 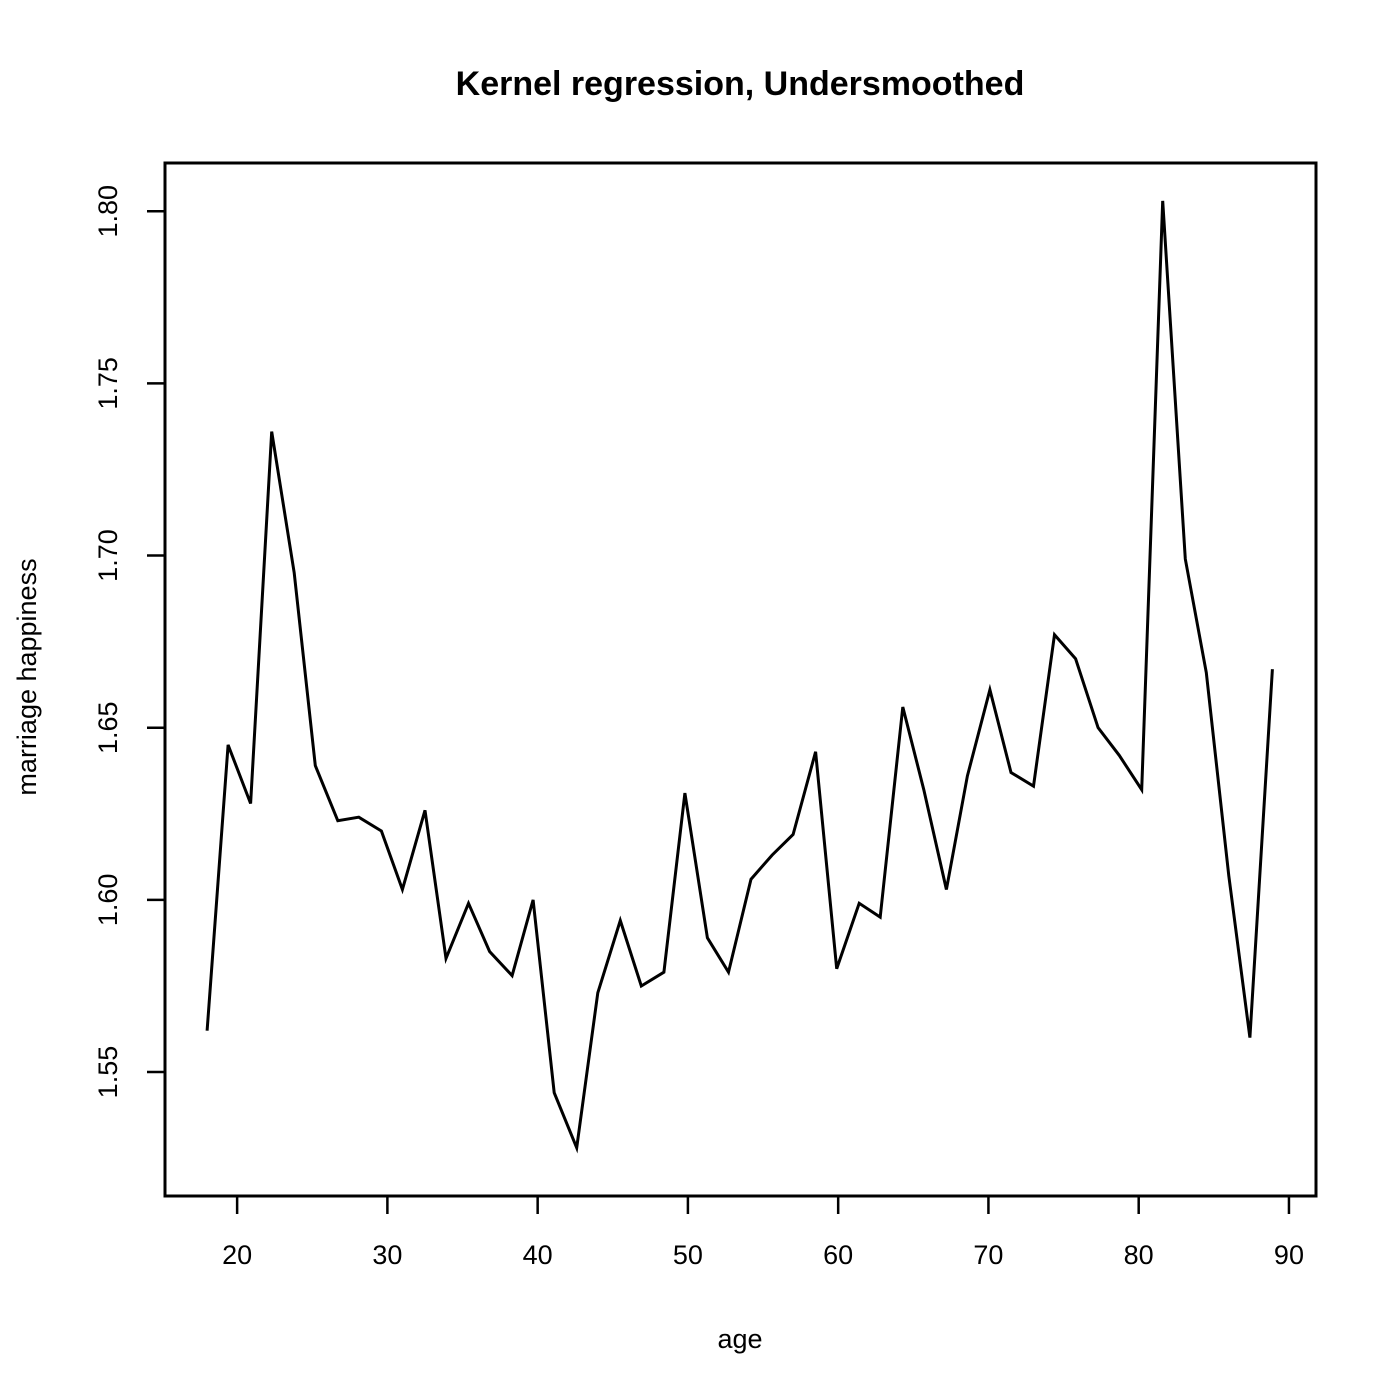 I want to click on y-axis: 1.55 1.60 1.65 1.70 1.75 1.80, so click(x=130, y=642).